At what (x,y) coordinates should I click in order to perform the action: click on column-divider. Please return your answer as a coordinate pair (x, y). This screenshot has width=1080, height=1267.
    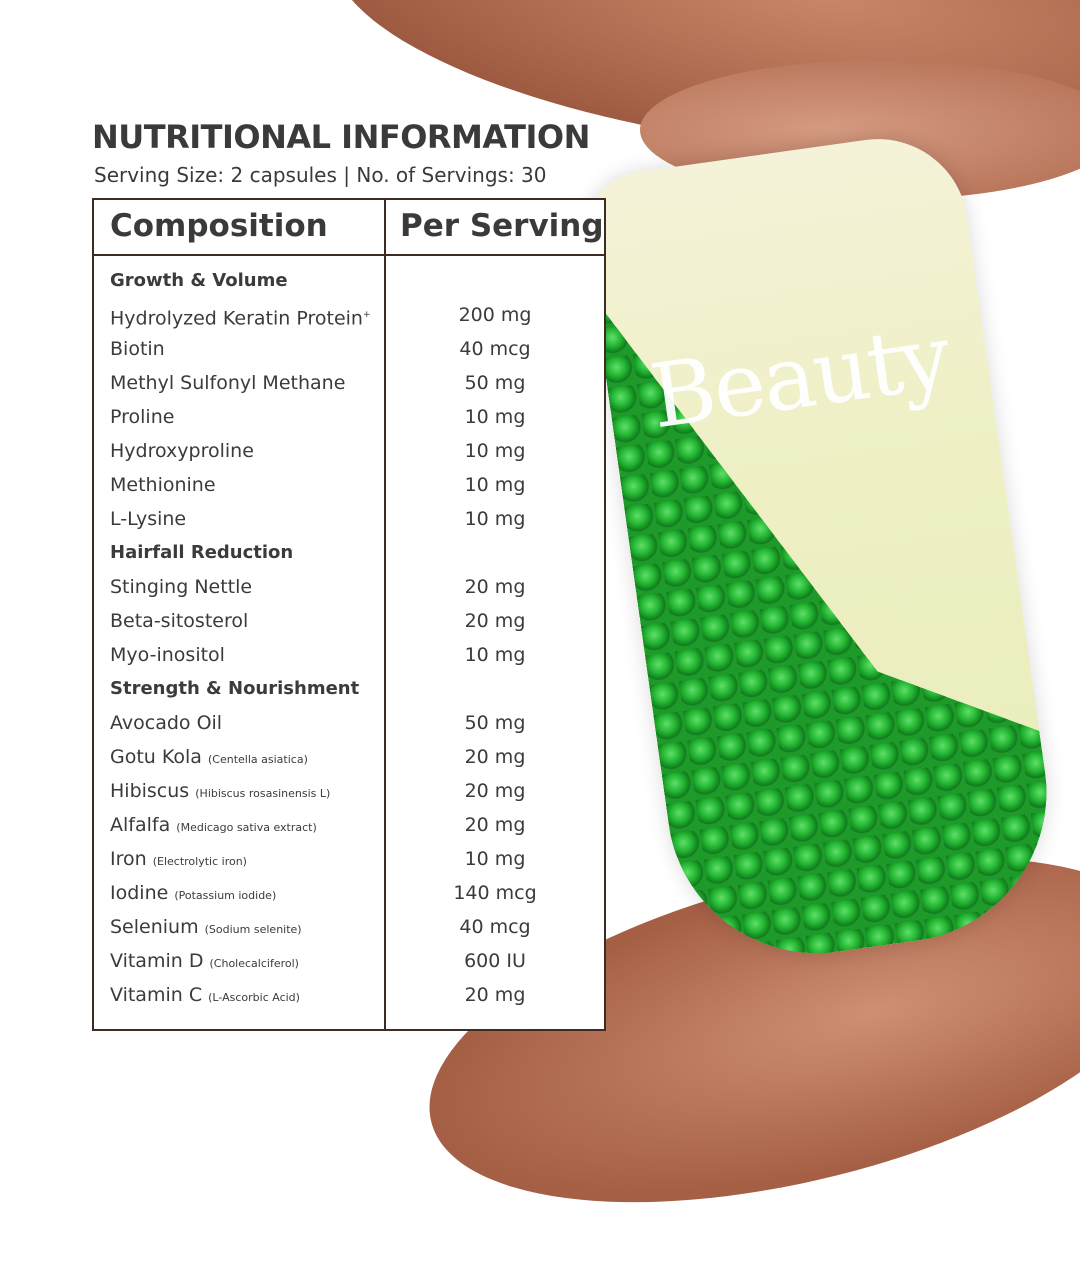
    Looking at the image, I should click on (385, 614).